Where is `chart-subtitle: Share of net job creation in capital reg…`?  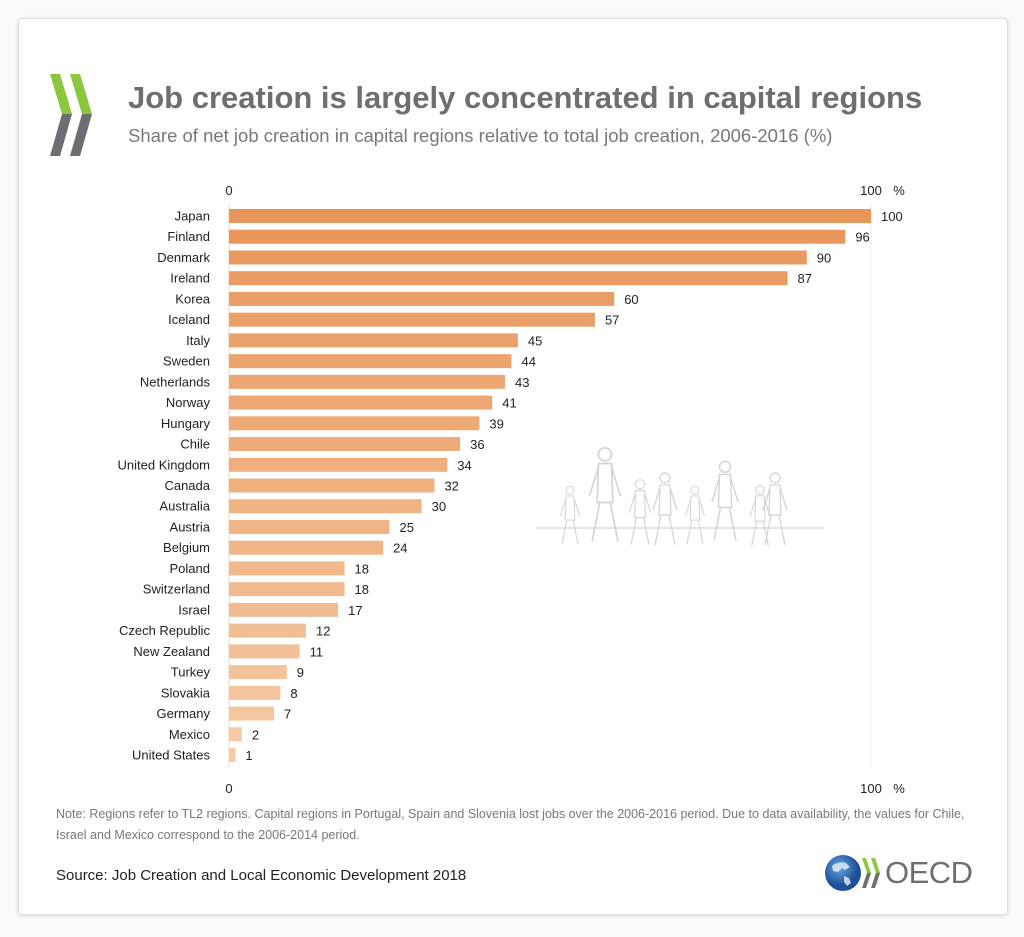
chart-subtitle: Share of net job creation in capital reg… is located at coordinates (480, 135).